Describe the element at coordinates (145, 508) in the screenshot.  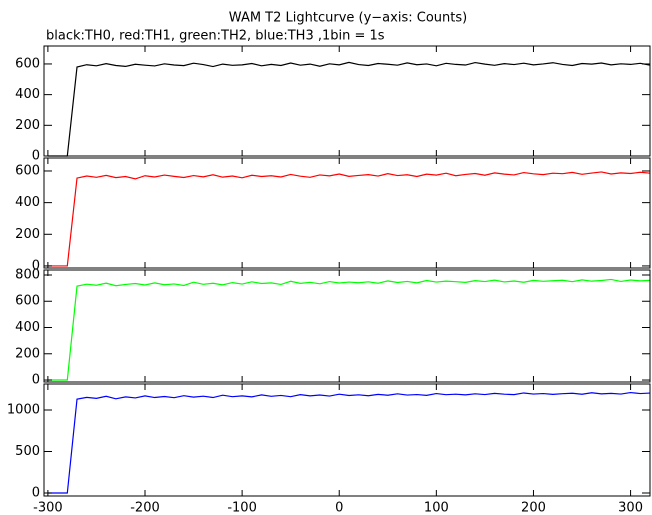
I see `x-tick-label: -200` at that location.